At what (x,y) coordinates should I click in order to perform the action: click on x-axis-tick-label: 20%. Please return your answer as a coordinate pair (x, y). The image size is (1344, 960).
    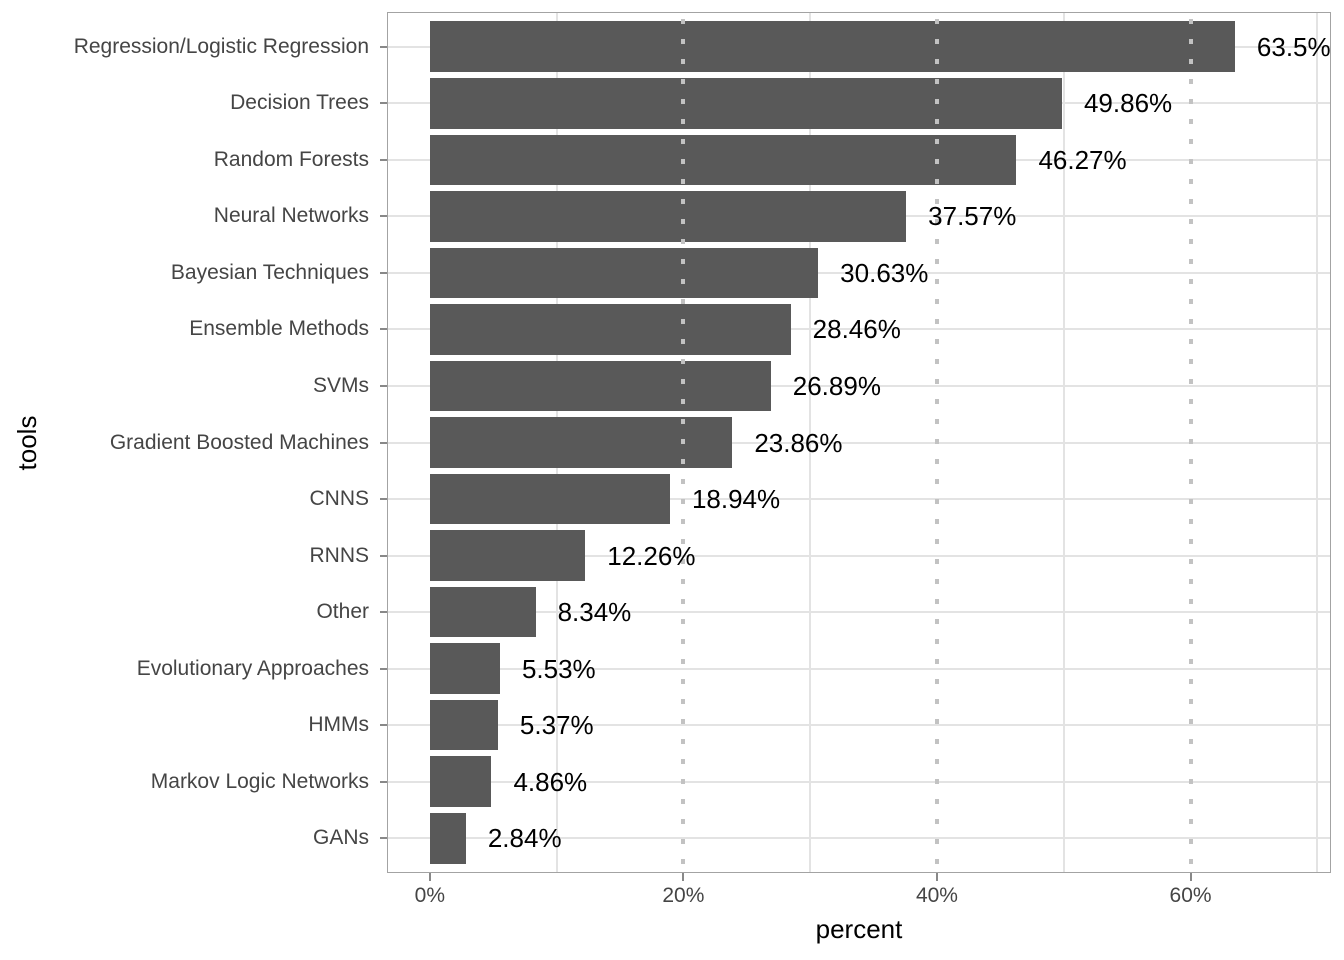
    Looking at the image, I should click on (683, 895).